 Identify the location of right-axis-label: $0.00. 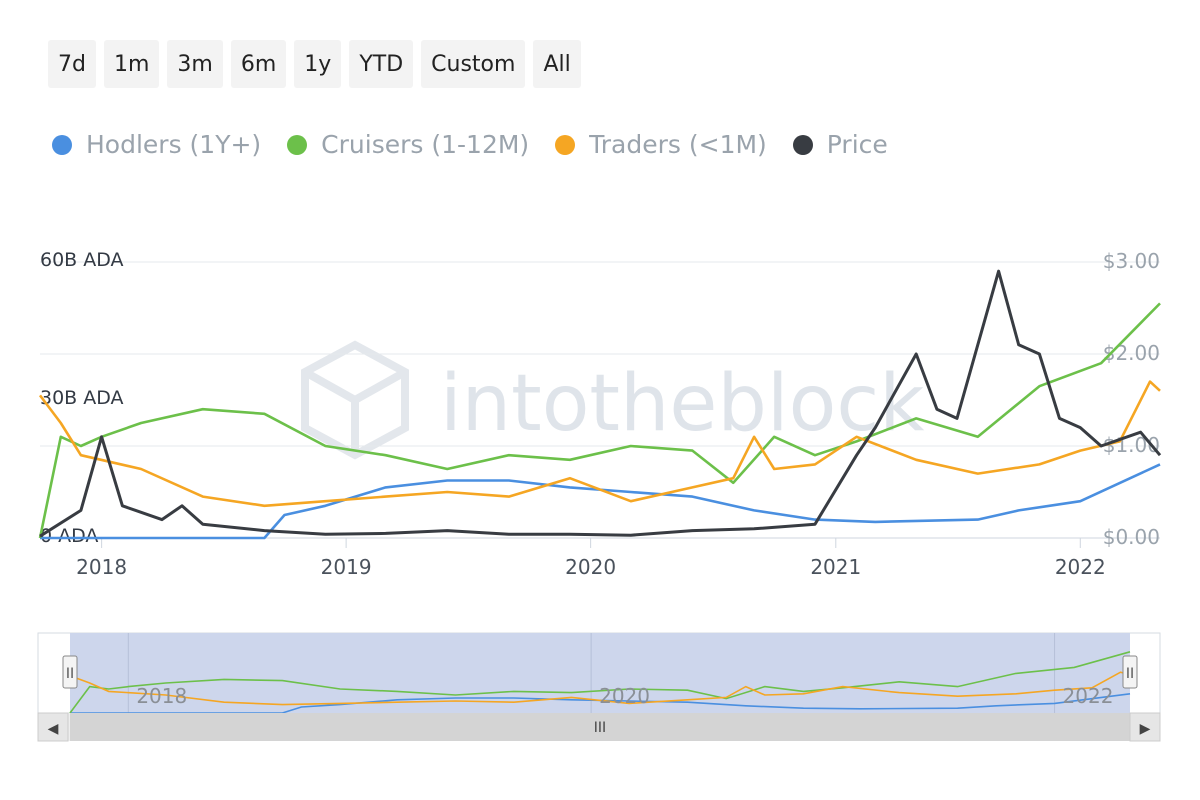
(1131, 537).